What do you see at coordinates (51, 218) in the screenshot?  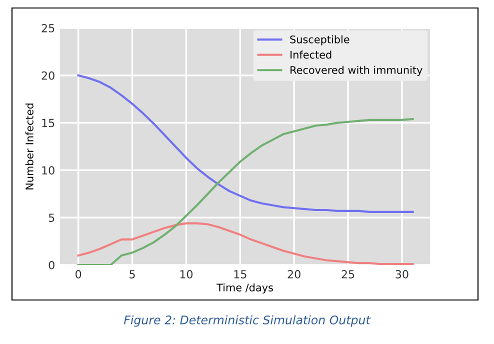 I see `y-tick-label: 5` at bounding box center [51, 218].